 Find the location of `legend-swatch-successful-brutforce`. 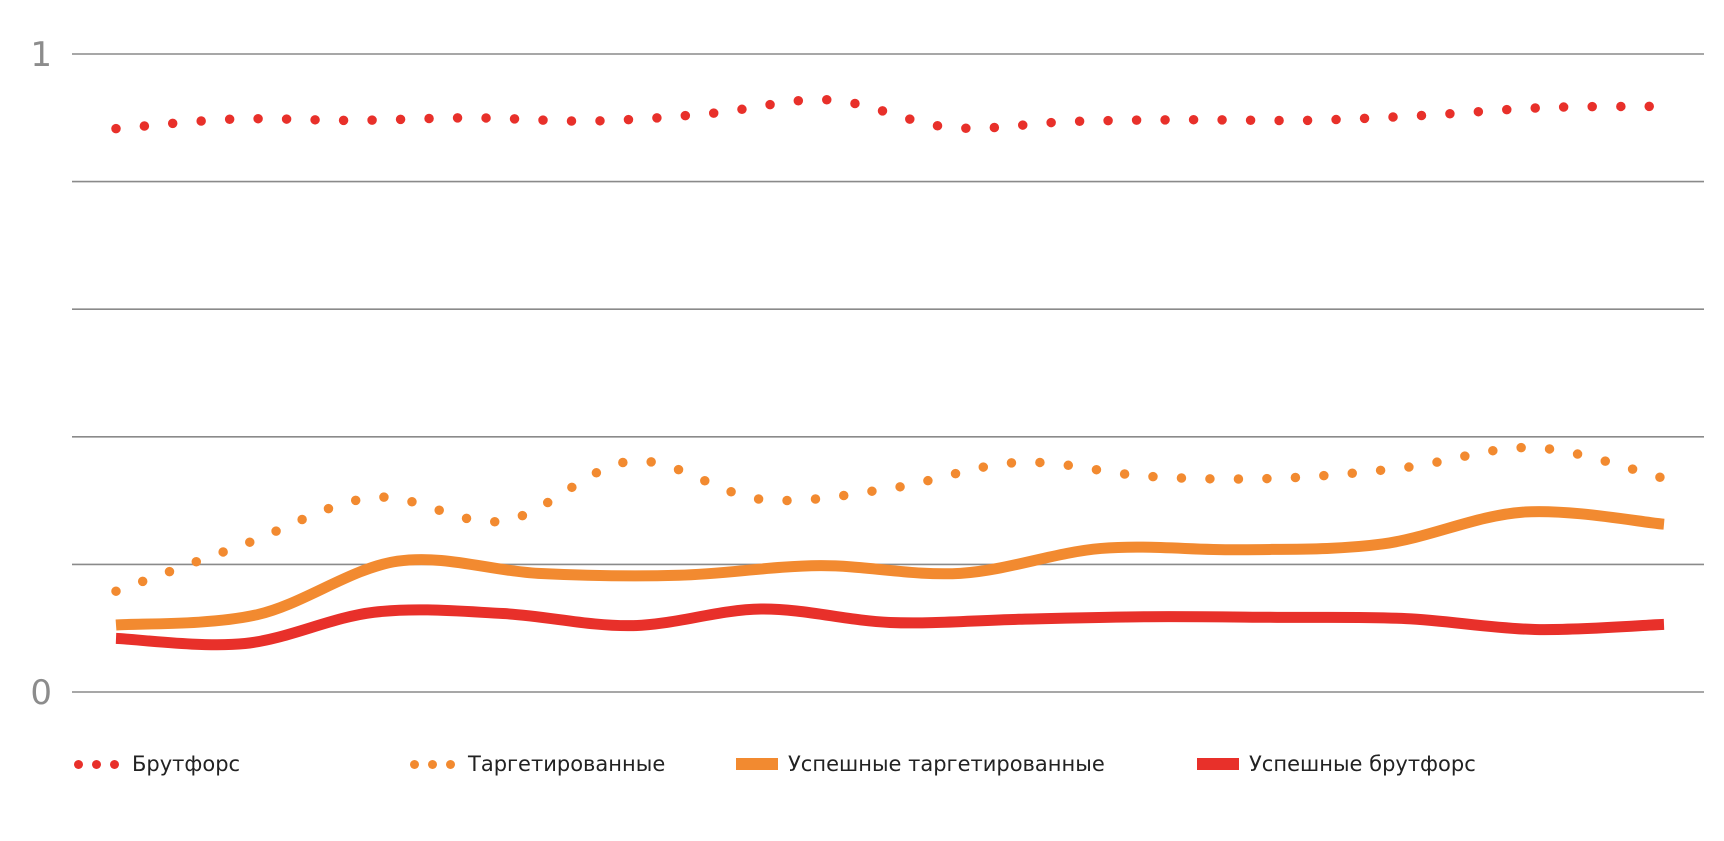

legend-swatch-successful-brutforce is located at coordinates (1218, 764).